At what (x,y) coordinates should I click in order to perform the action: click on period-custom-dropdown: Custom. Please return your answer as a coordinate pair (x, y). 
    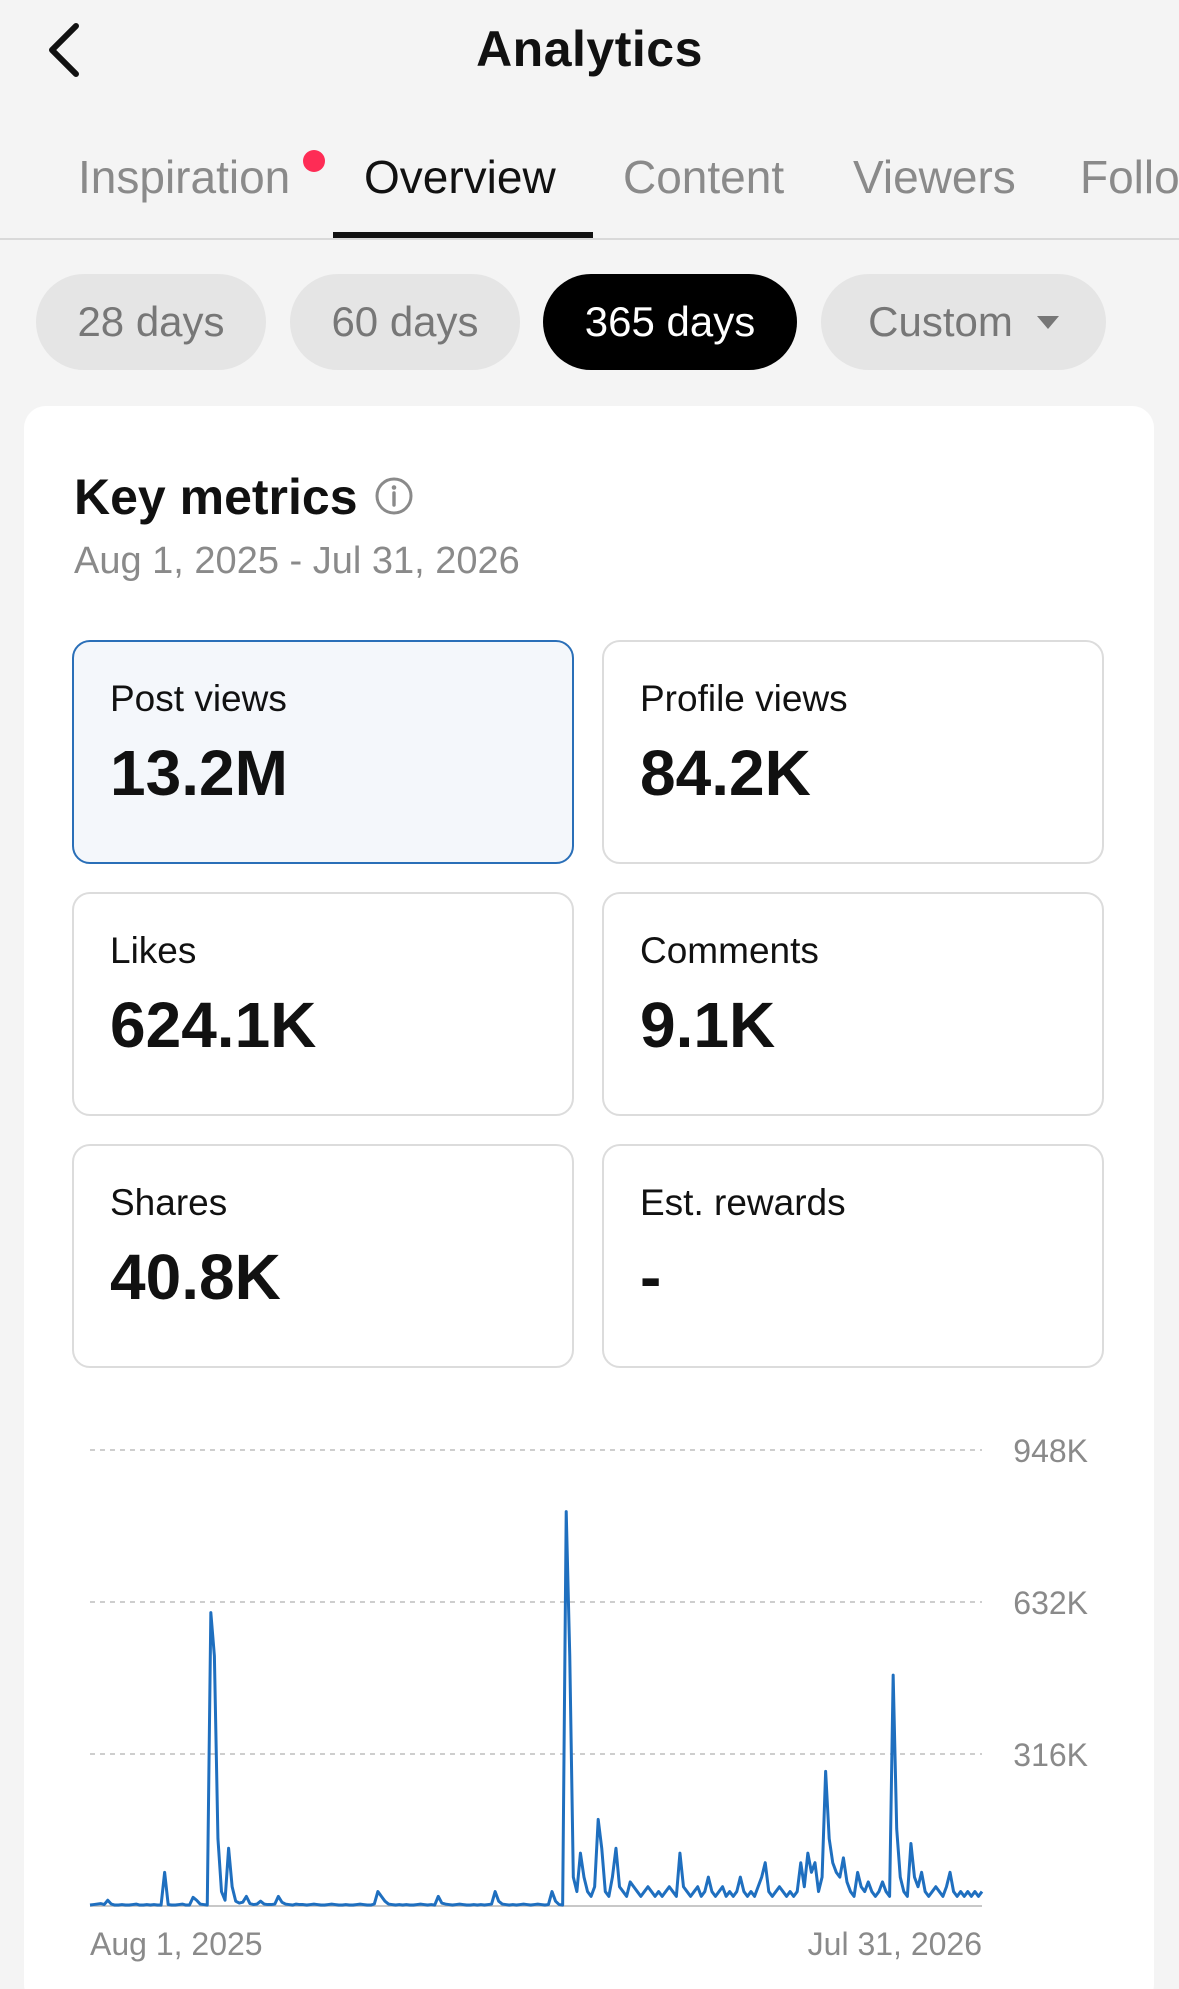
    Looking at the image, I should click on (963, 322).